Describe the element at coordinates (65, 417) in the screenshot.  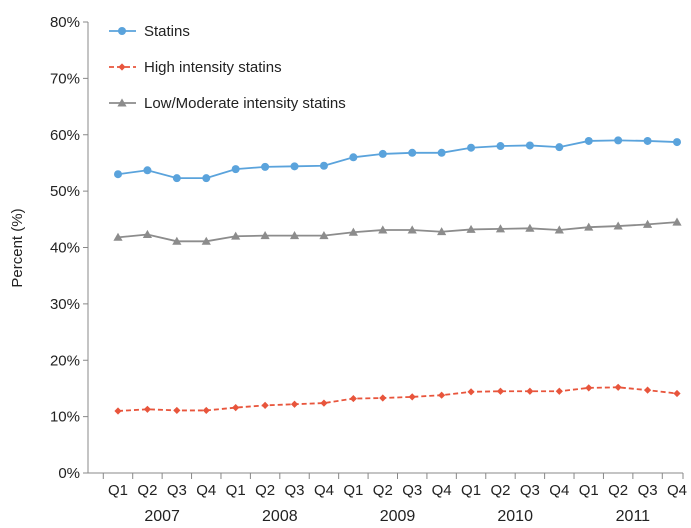
I see `y-tick-label: 10%` at that location.